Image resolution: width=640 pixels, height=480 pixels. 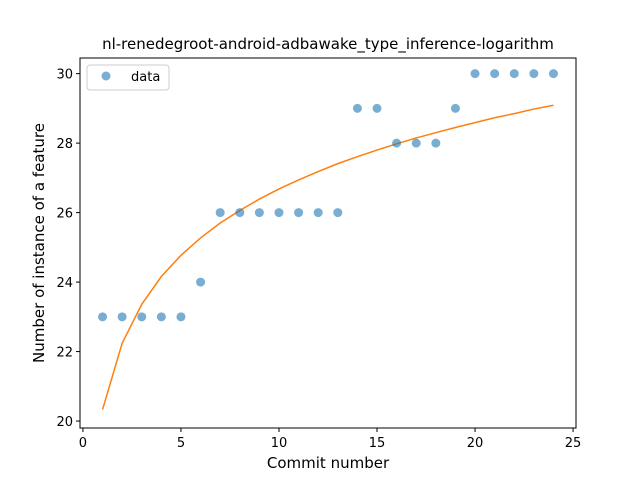 What do you see at coordinates (64, 422) in the screenshot?
I see `y-tick-label: 20` at bounding box center [64, 422].